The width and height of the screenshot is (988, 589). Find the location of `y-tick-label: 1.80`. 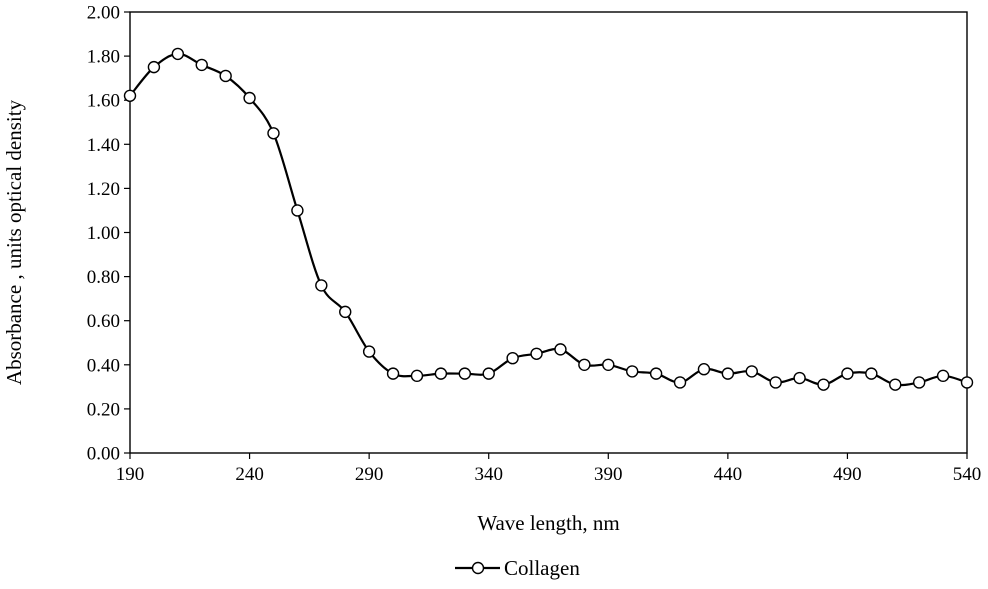

y-tick-label: 1.80 is located at coordinates (103, 57).